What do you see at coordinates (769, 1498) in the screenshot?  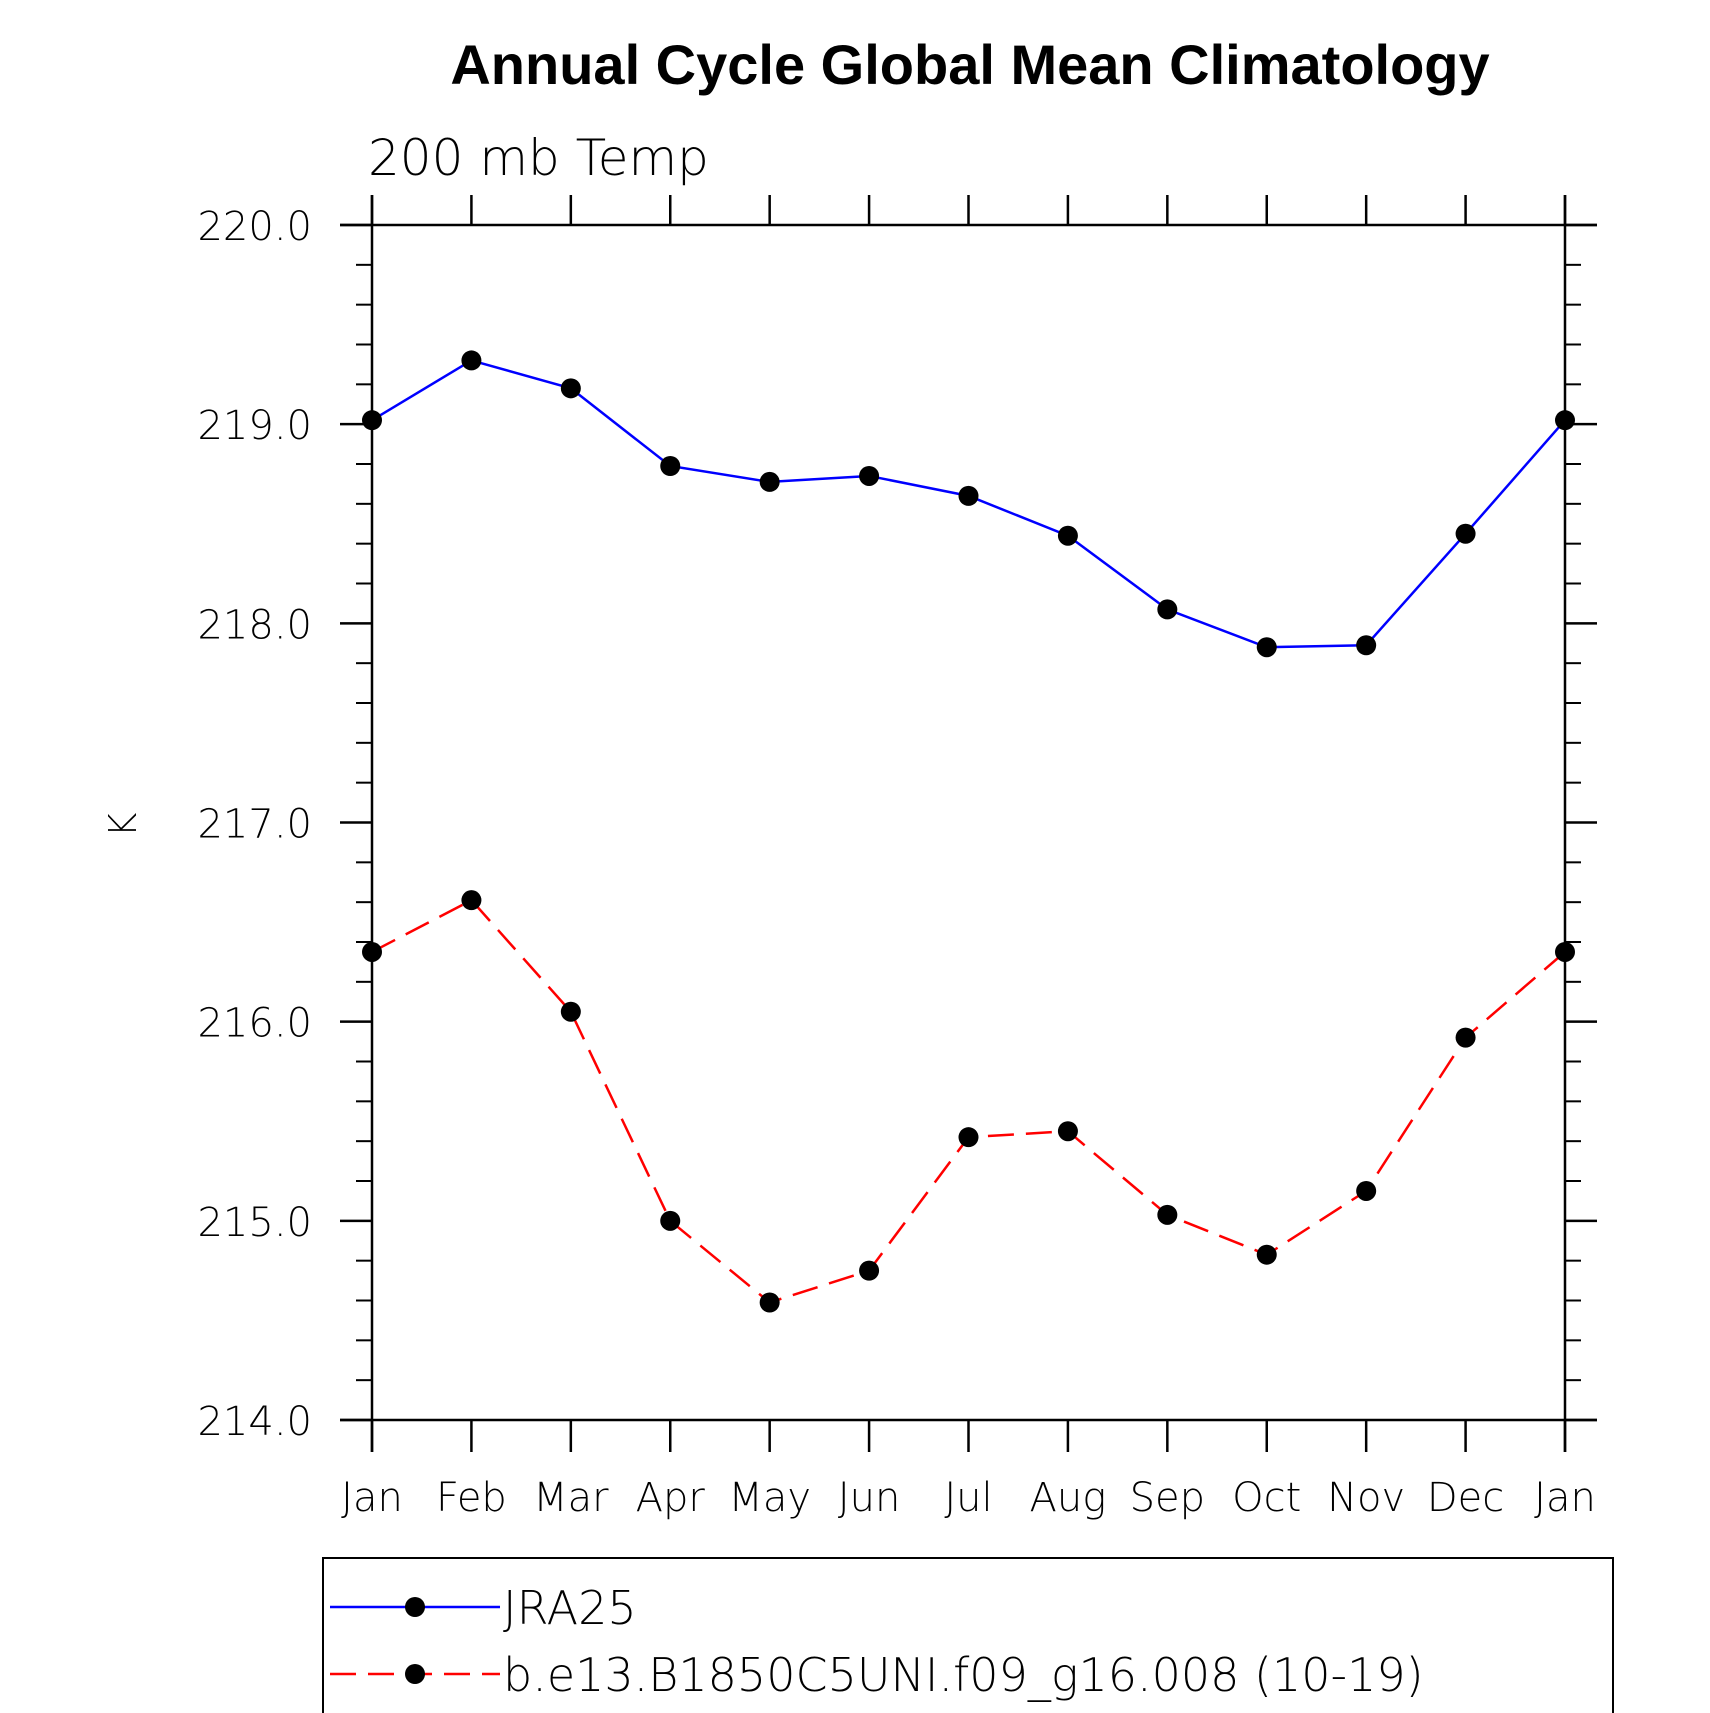 I see `x-tick-label: May` at bounding box center [769, 1498].